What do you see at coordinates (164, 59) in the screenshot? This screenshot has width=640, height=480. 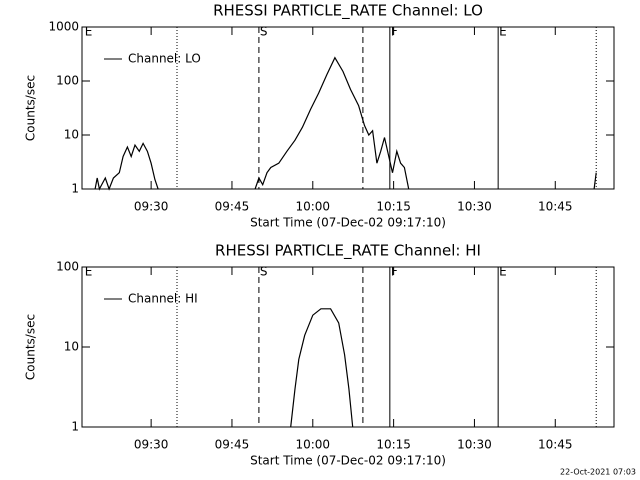 I see `legend-label: Channel: LO` at bounding box center [164, 59].